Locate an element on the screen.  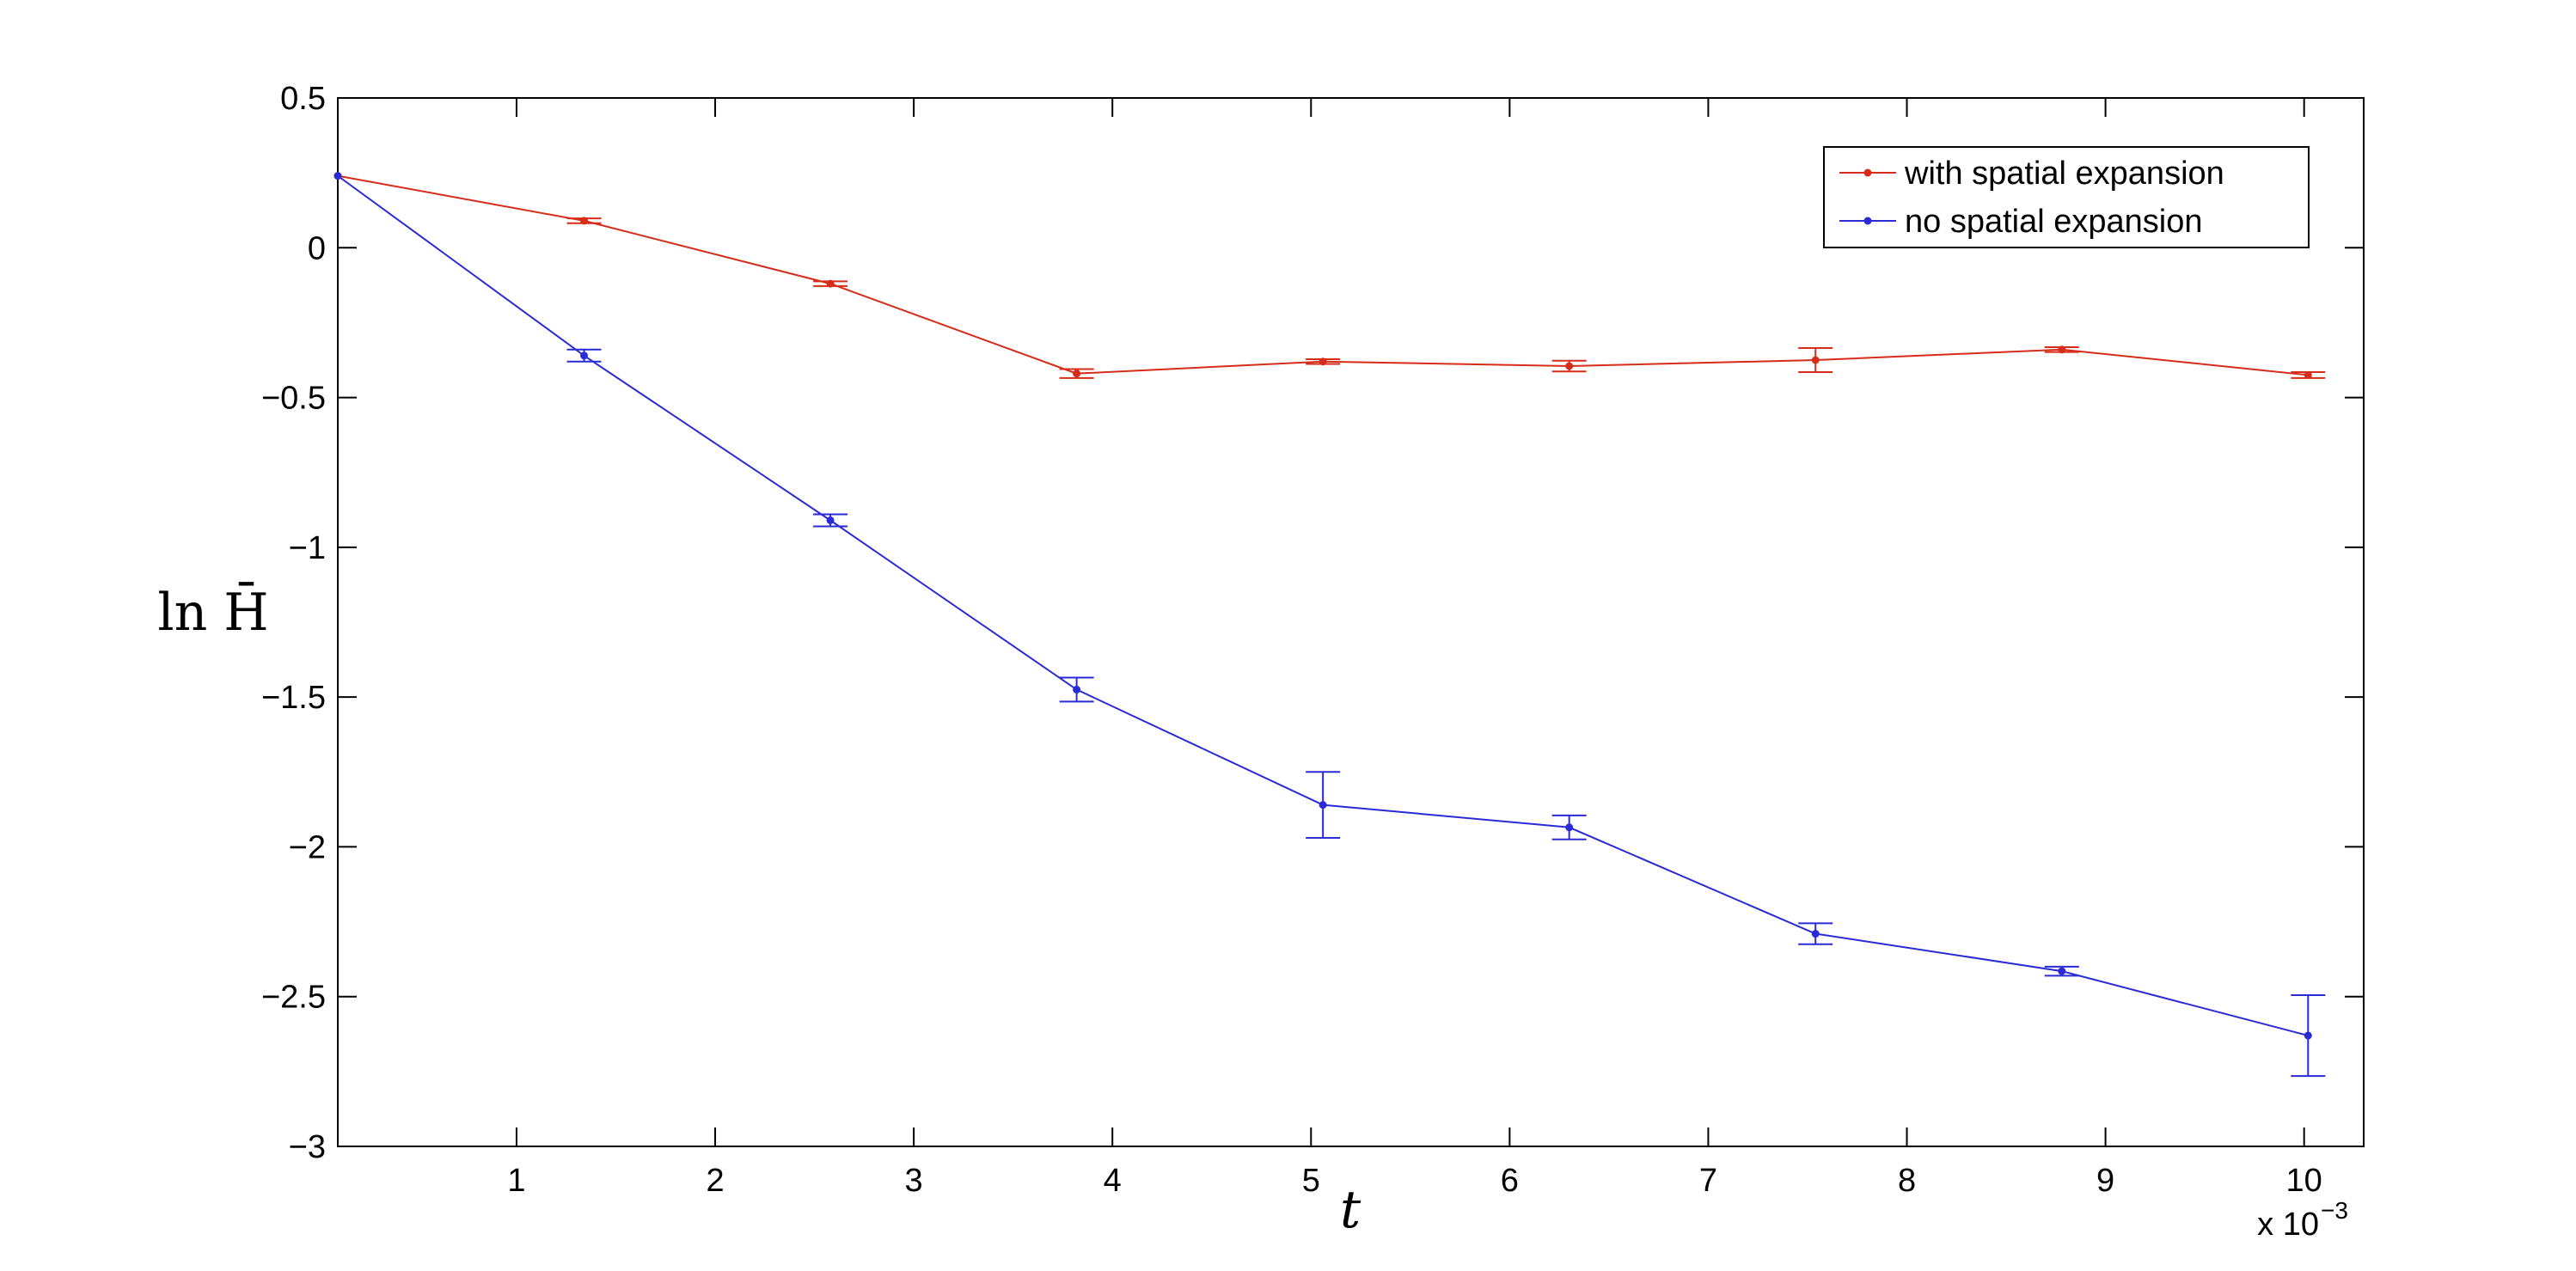
legend-label-with-spatial-expansion: with spatial expansion is located at coordinates (2064, 174).